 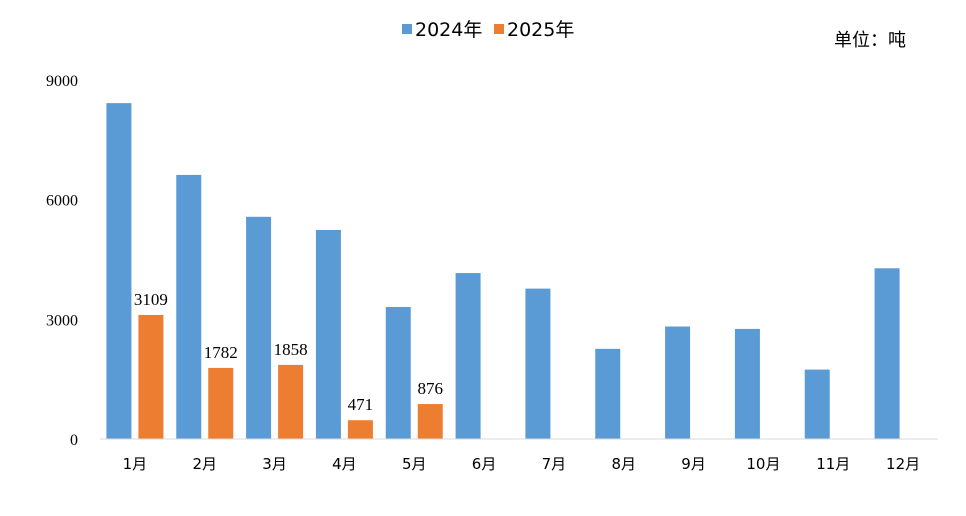 What do you see at coordinates (62, 261) in the screenshot?
I see `y-axis-ticks: 0 3000 6000 9000` at bounding box center [62, 261].